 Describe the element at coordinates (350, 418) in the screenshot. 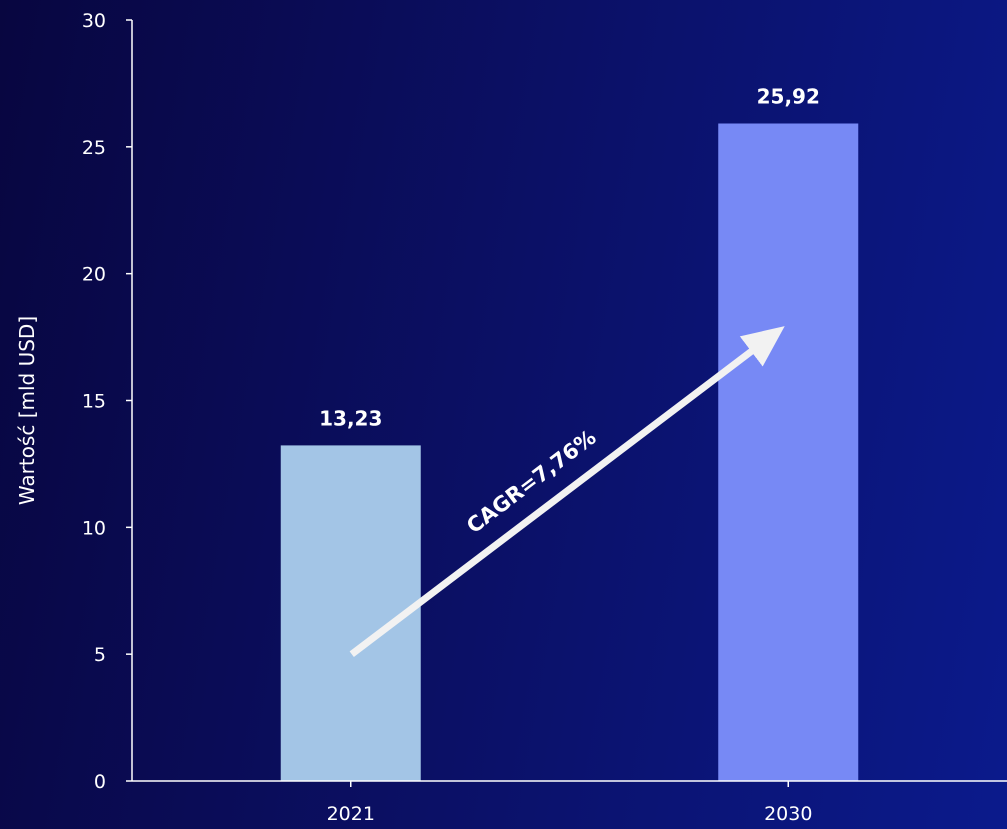

I see `data-label-2021: 13,23` at that location.